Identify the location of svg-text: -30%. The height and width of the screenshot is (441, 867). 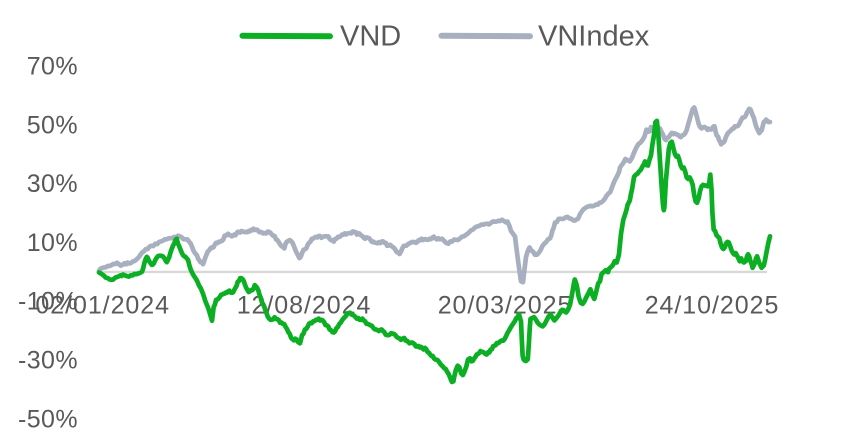
(48, 361).